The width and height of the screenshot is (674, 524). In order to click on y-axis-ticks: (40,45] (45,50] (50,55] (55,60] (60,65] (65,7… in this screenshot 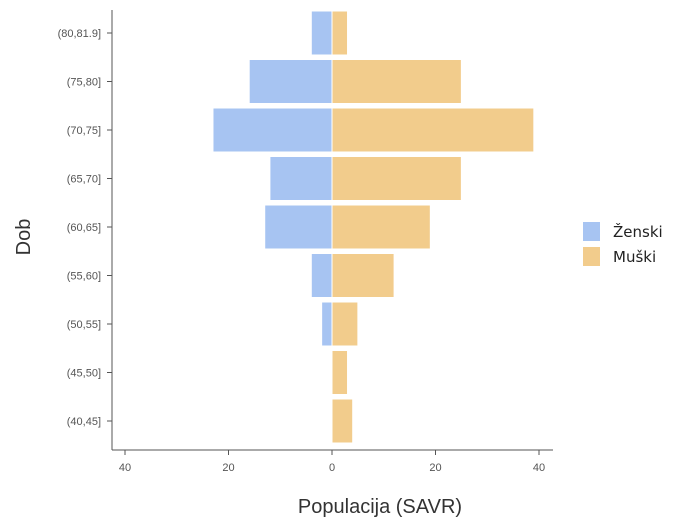, I will do `click(85, 228)`.